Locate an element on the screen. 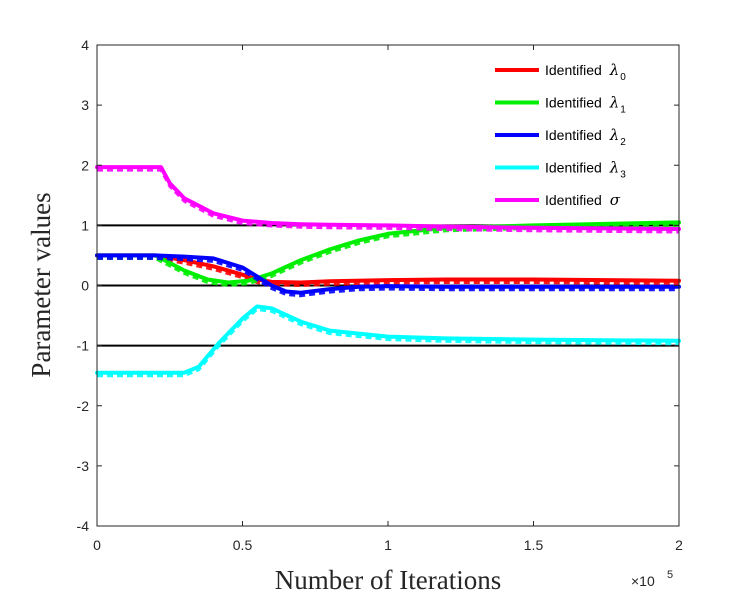  y-tick-label-0: -4 is located at coordinates (83, 526).